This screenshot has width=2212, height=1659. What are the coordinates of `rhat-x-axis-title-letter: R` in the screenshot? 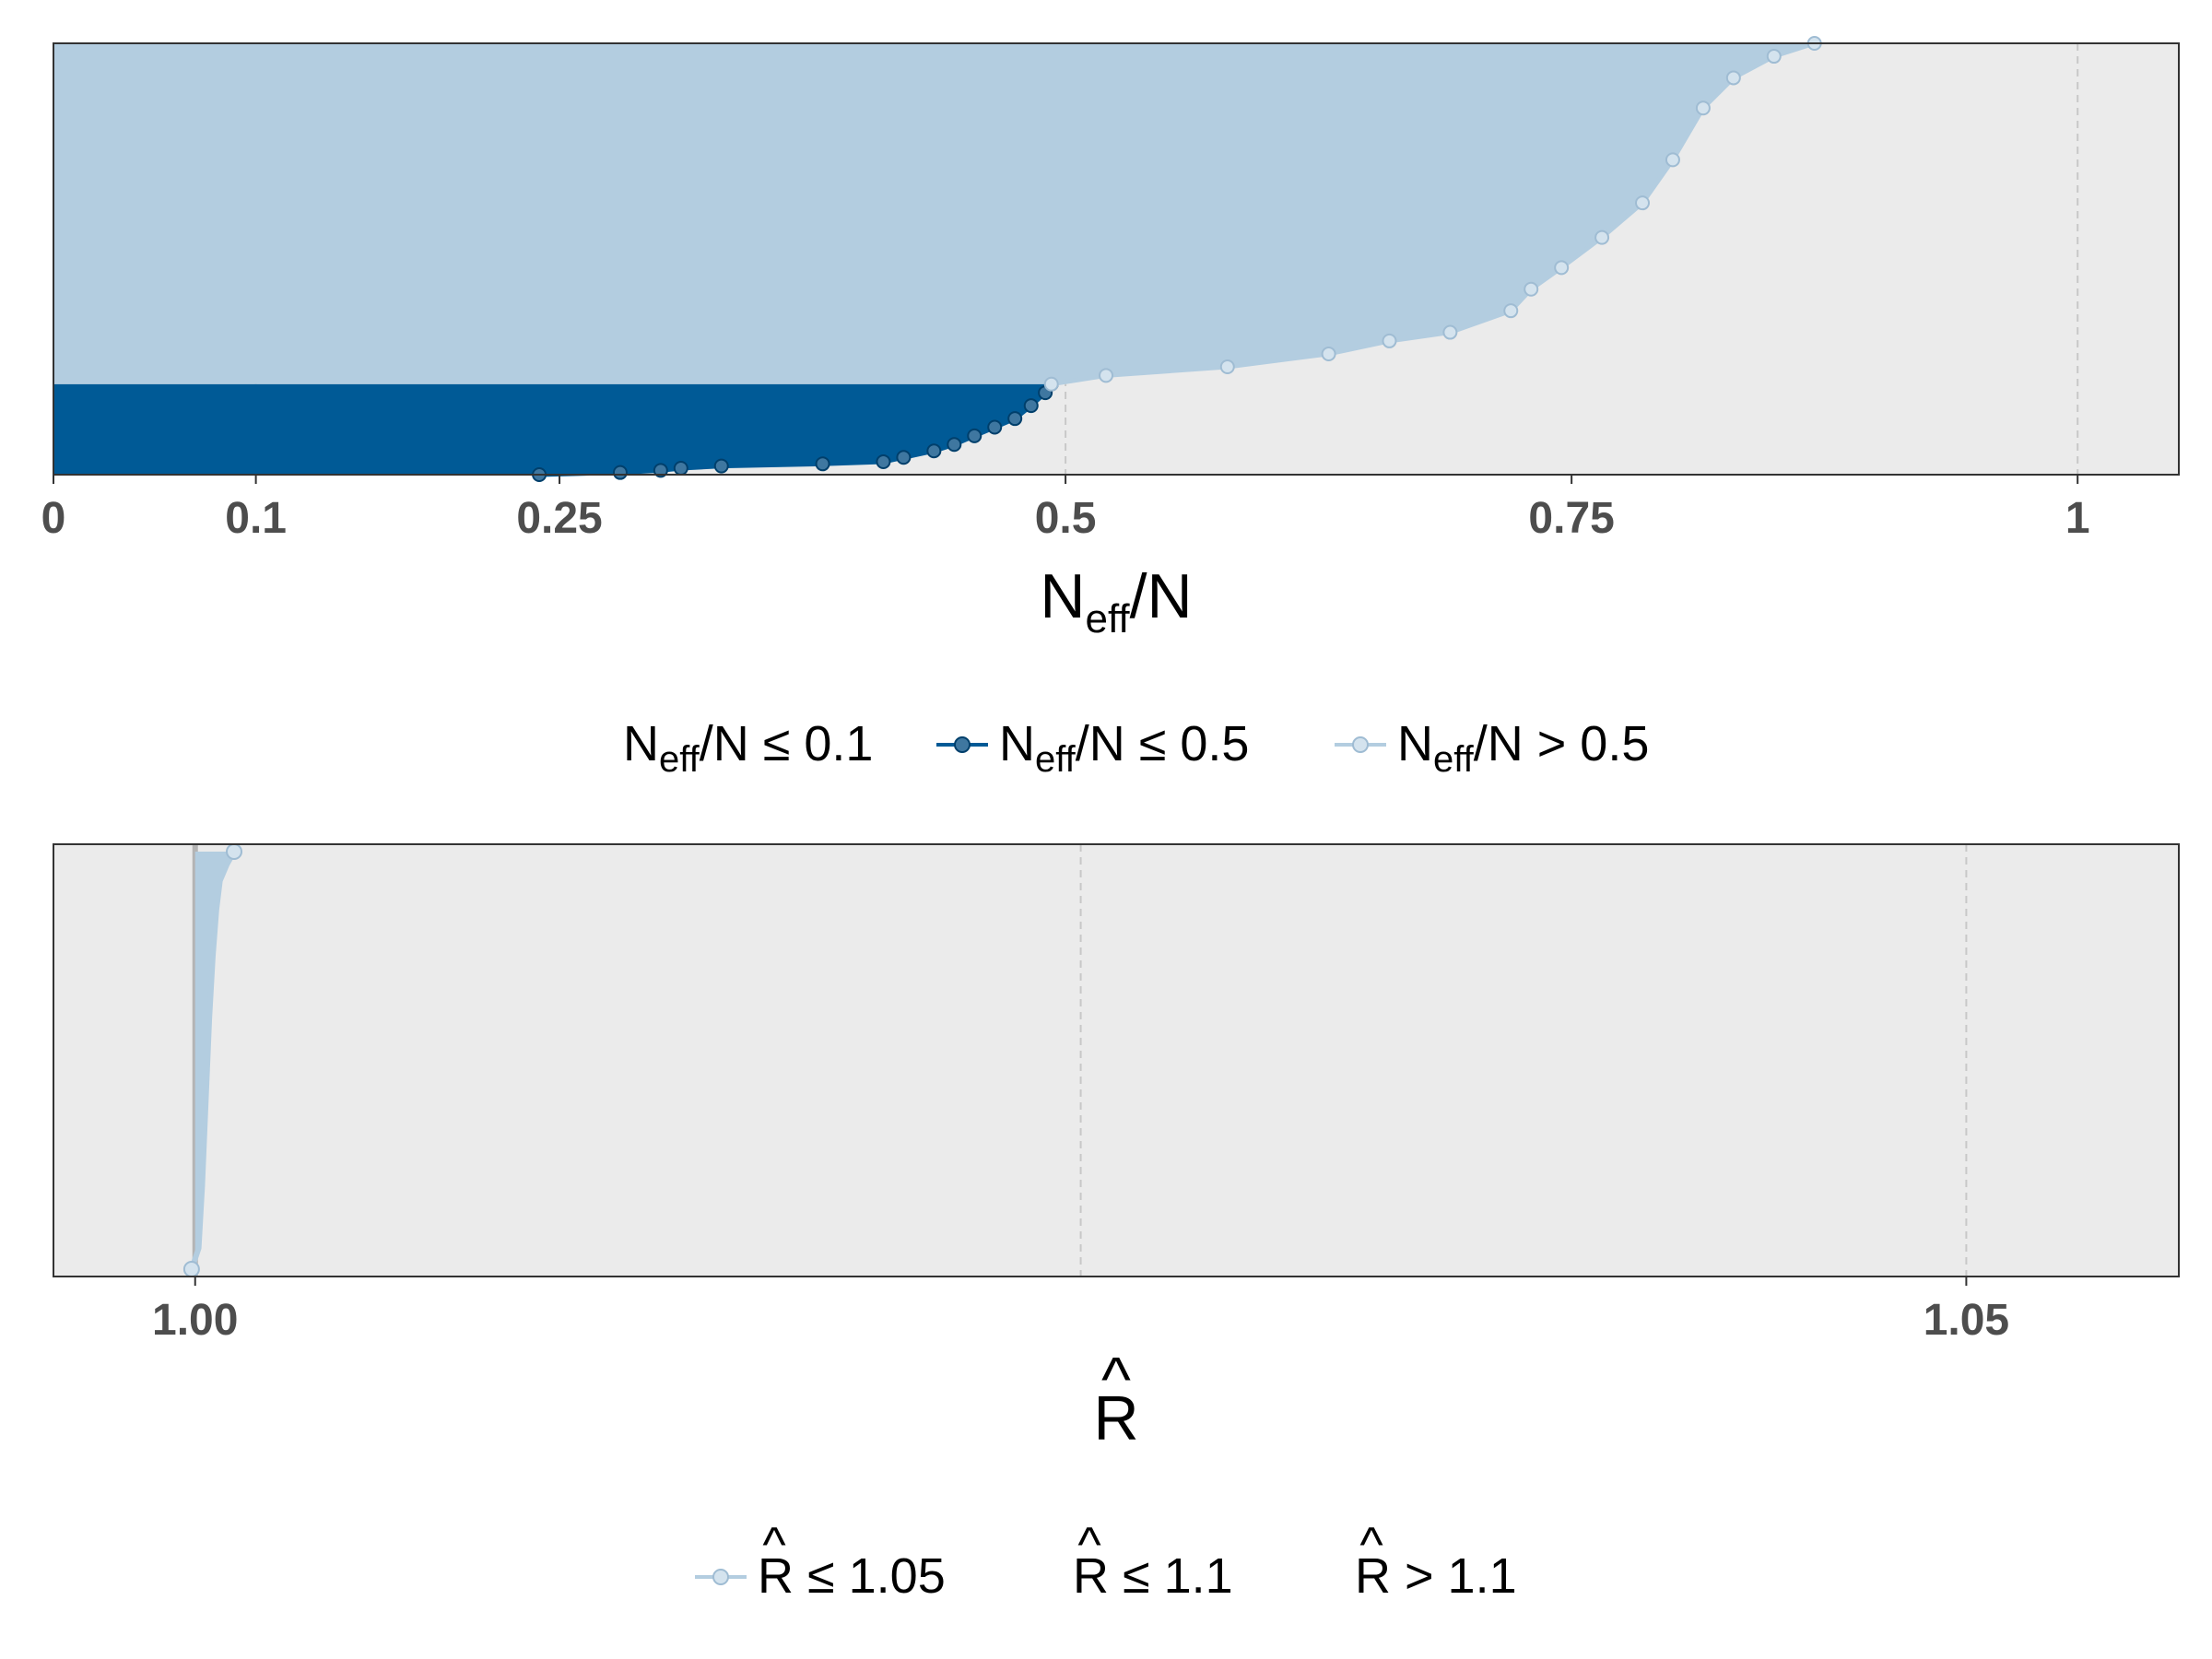 It's located at (1115, 1418).